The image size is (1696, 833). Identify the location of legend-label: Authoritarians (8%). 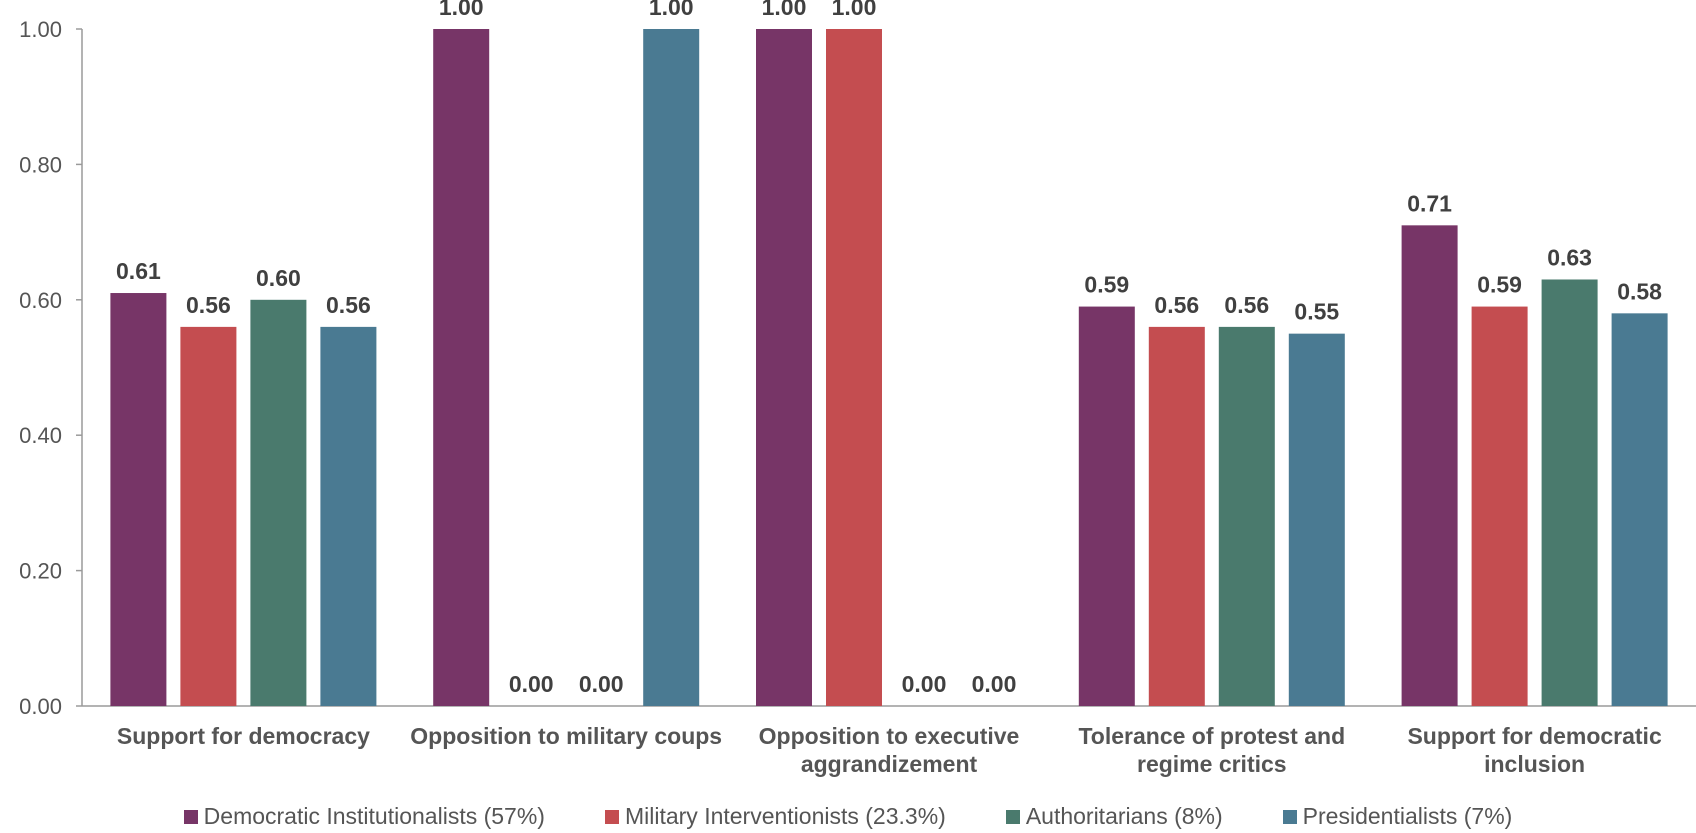
(1124, 816).